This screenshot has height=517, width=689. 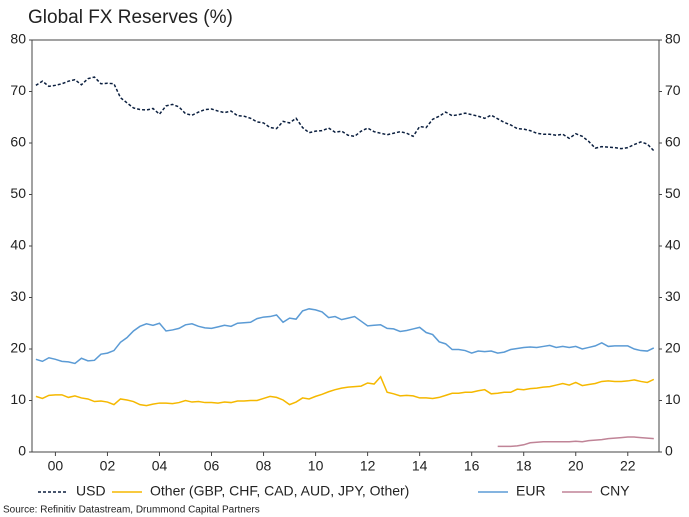 What do you see at coordinates (673, 399) in the screenshot?
I see `y2-tick-label: 10` at bounding box center [673, 399].